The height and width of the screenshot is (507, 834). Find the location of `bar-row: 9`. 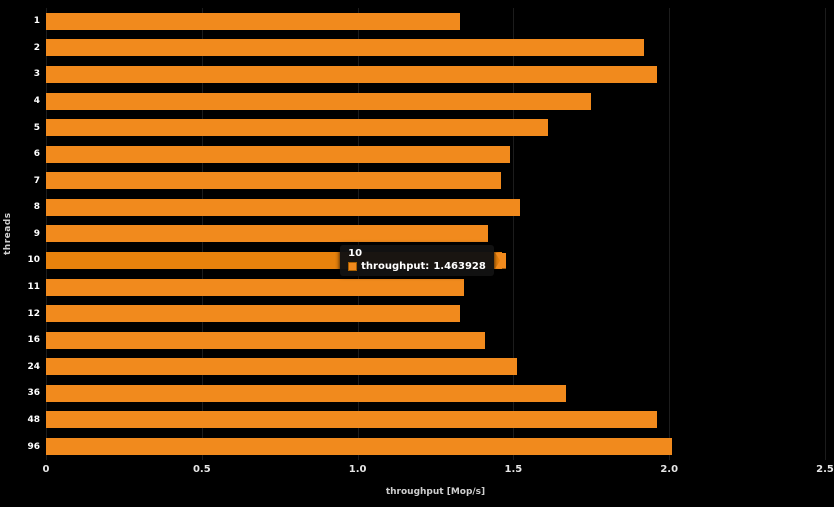

bar-row: 9 is located at coordinates (429, 234).